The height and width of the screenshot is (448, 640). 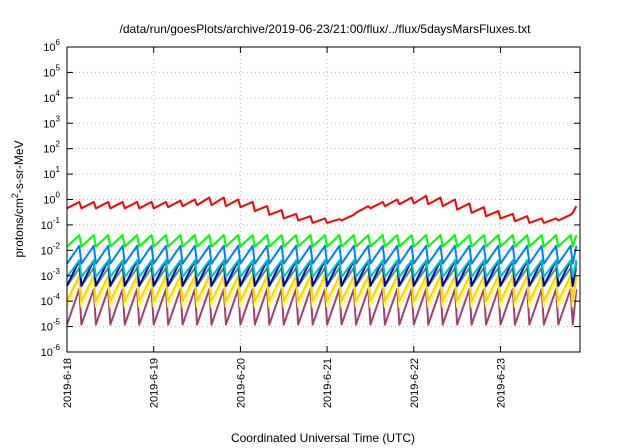 I want to click on y-tick-label-exp: 2, so click(x=58, y=144).